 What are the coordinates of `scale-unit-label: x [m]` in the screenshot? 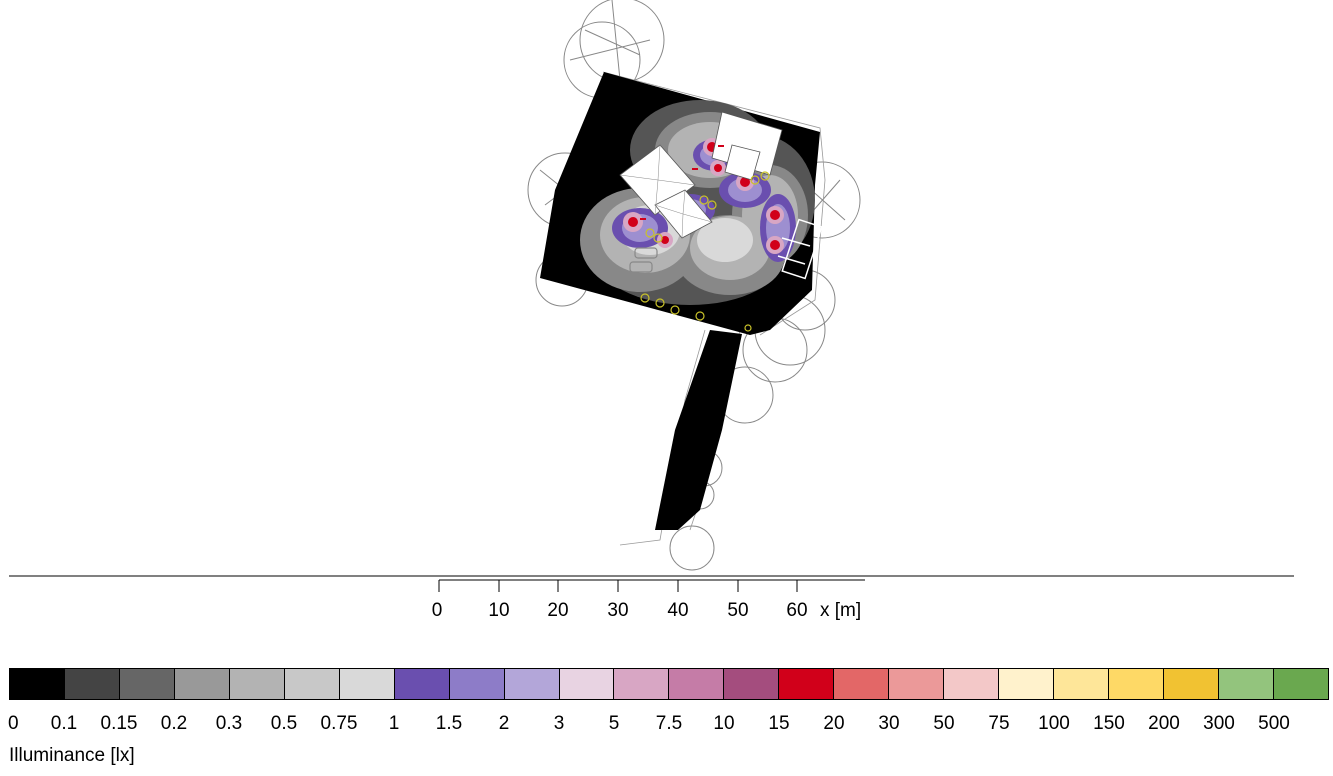 It's located at (841, 610).